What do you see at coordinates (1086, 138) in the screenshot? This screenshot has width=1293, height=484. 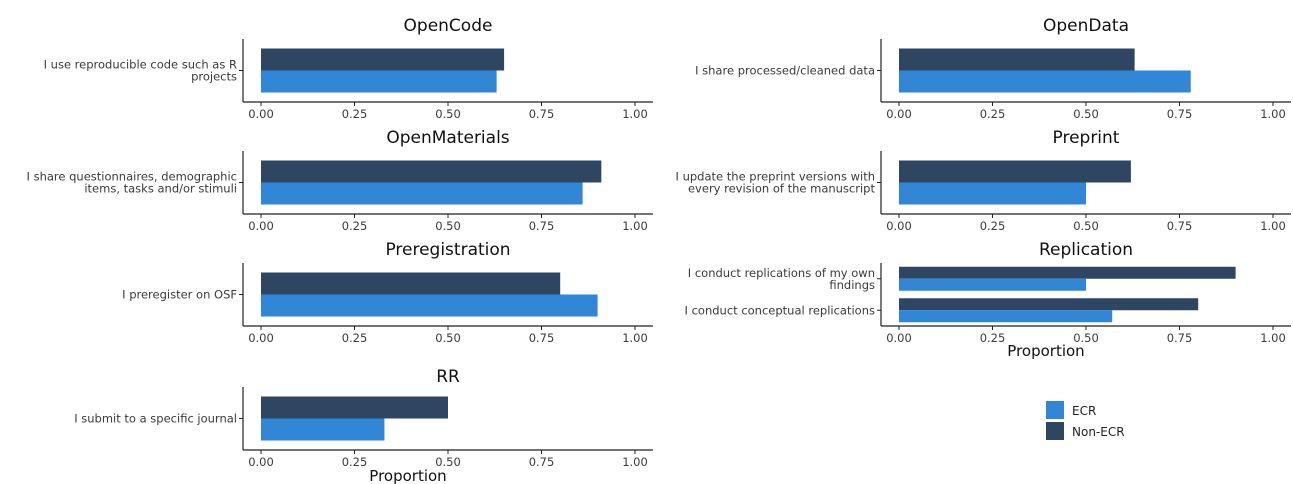 I see `panel-title: Preprint` at bounding box center [1086, 138].